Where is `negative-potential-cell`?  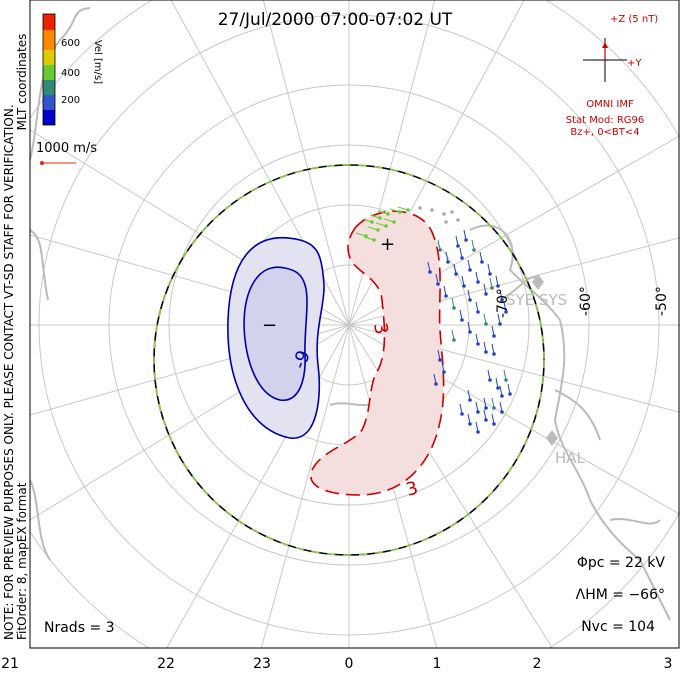
negative-potential-cell is located at coordinates (276, 338).